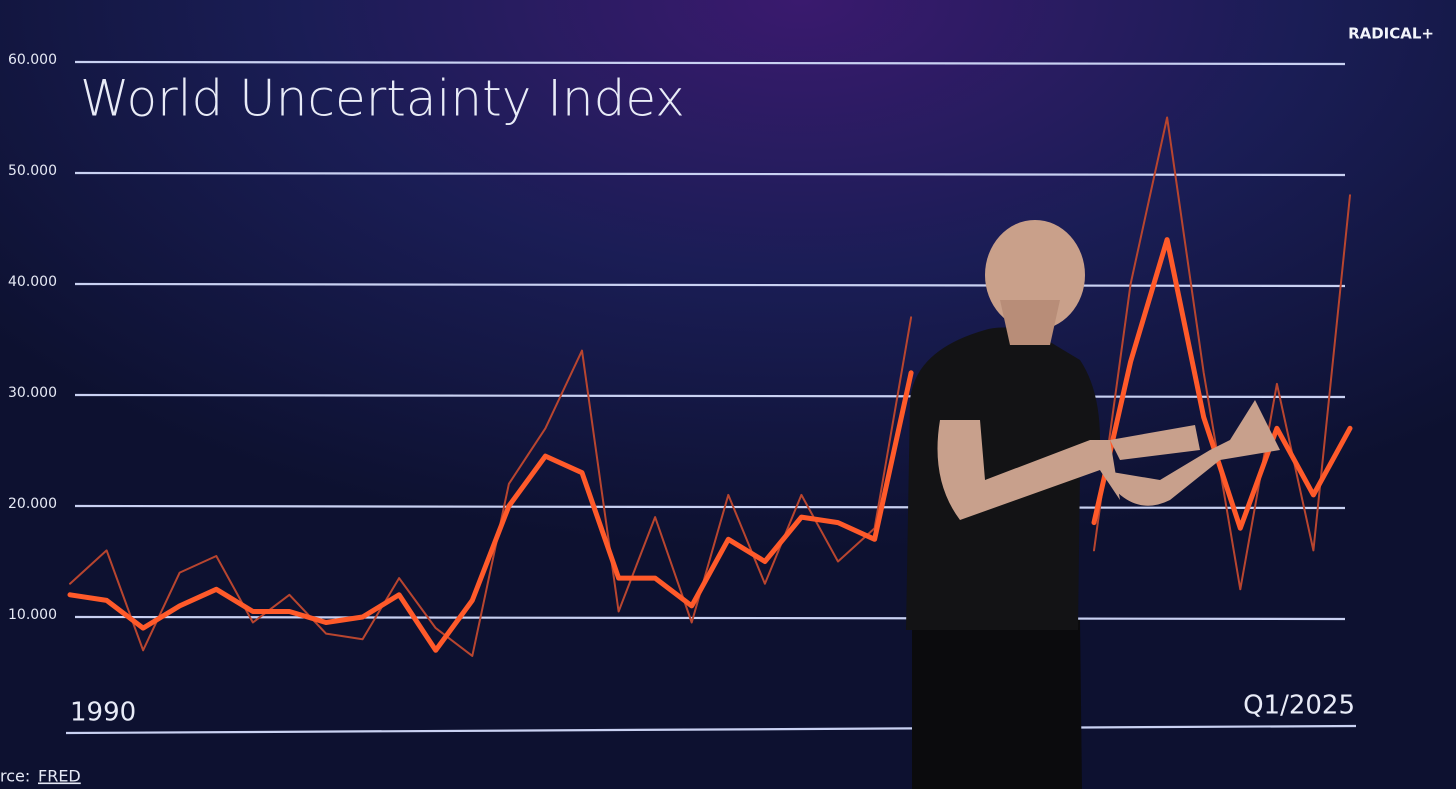 The height and width of the screenshot is (789, 1456). Describe the element at coordinates (711, 729) in the screenshot. I see `x-axis` at that location.